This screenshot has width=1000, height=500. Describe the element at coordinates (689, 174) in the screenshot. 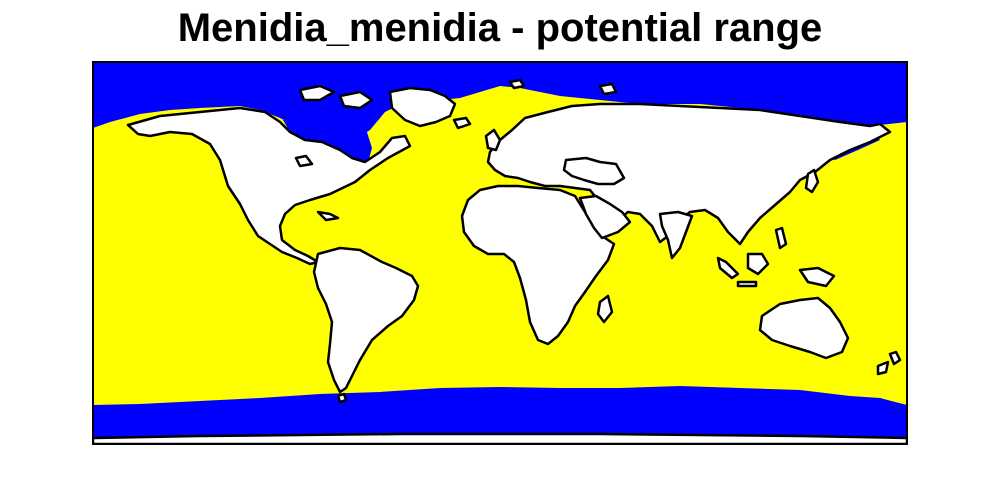

I see `eurasia` at that location.